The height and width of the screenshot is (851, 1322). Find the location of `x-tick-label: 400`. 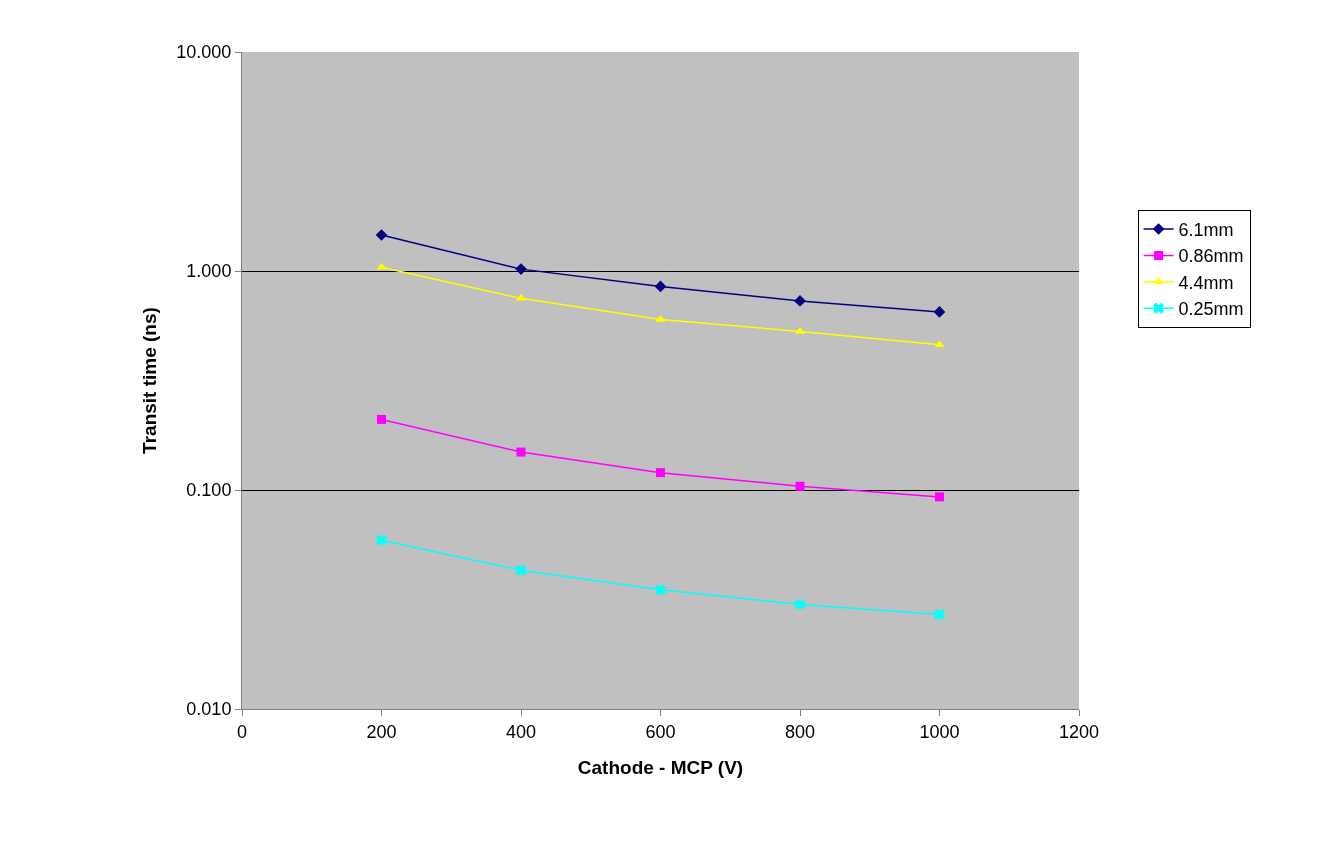

x-tick-label: 400 is located at coordinates (521, 731).